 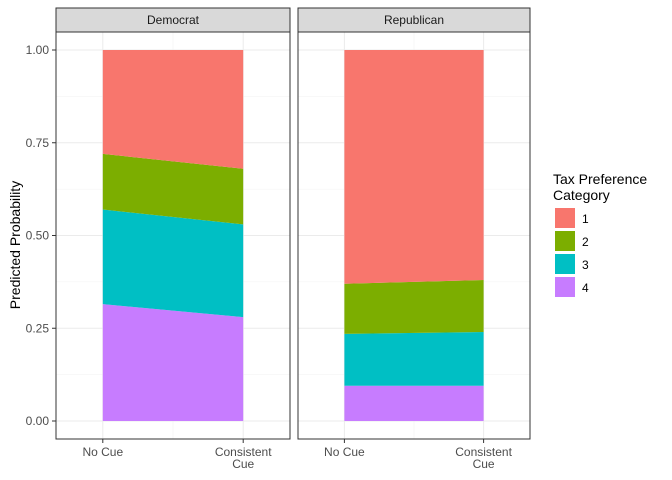 What do you see at coordinates (38, 143) in the screenshot?
I see `y-tick-label: 0.75` at bounding box center [38, 143].